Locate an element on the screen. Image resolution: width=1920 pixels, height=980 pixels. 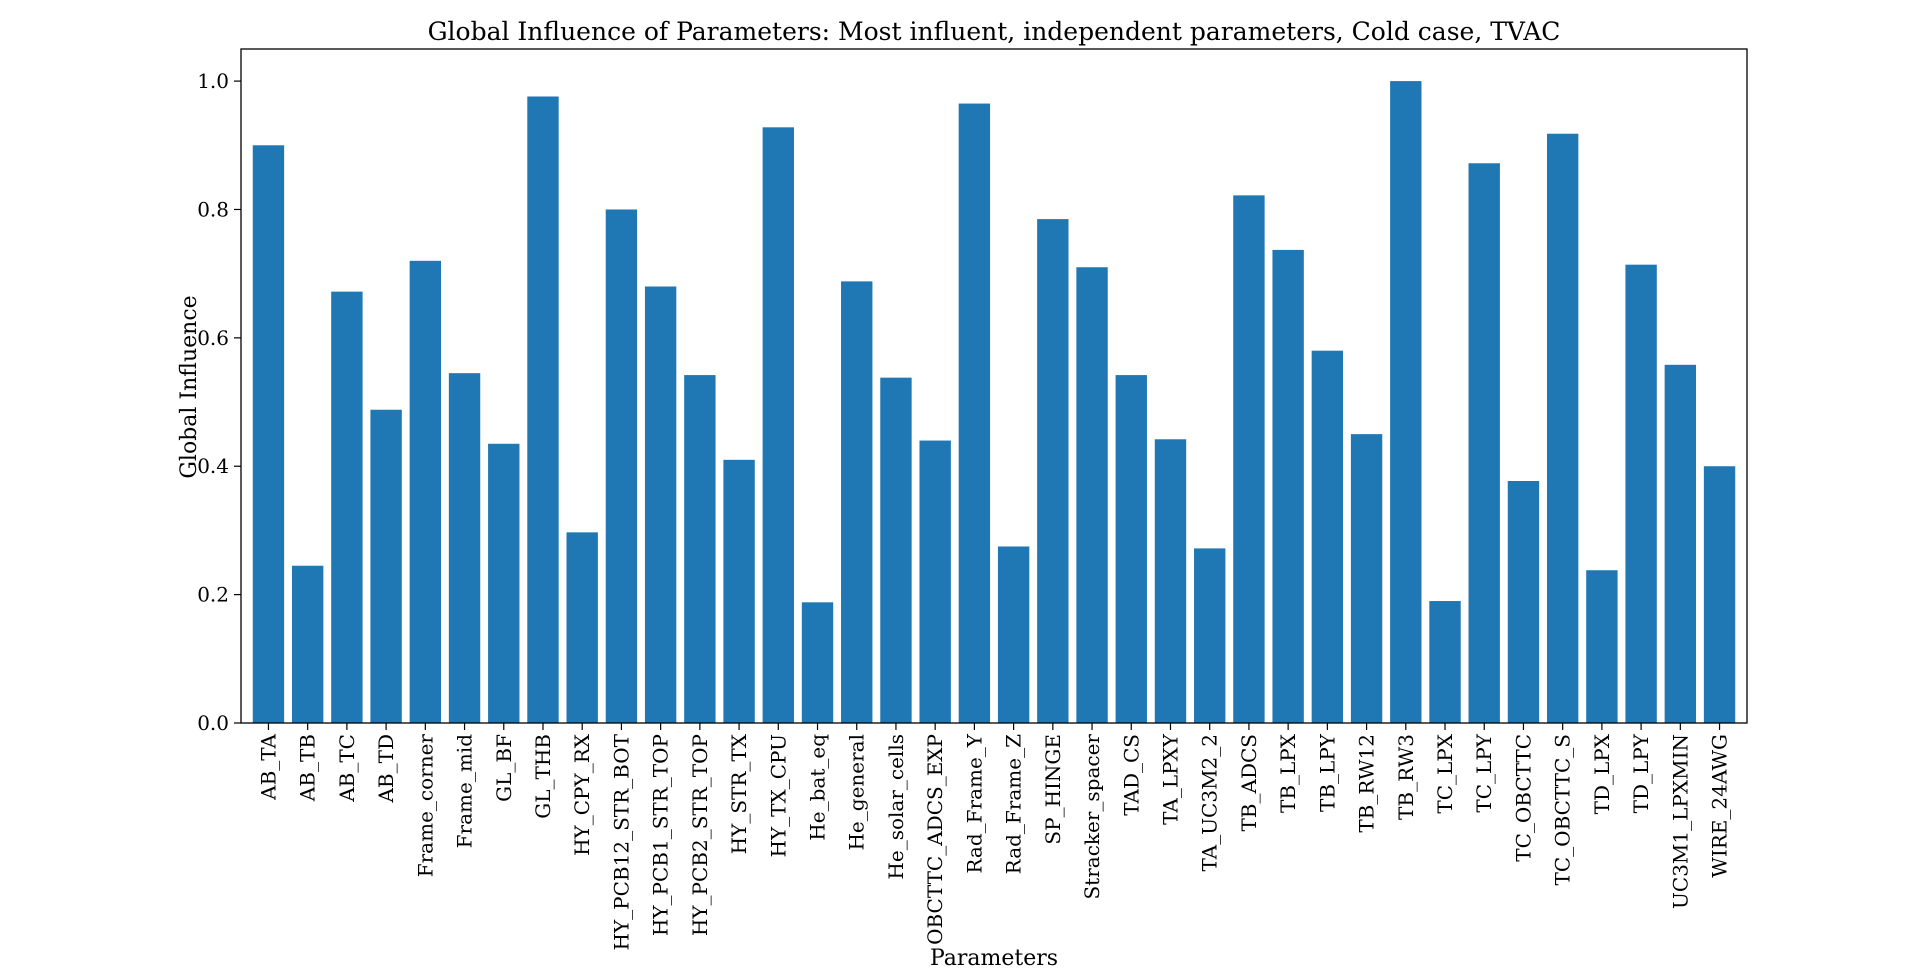
x-tick-label: AB_TC is located at coordinates (347, 768).